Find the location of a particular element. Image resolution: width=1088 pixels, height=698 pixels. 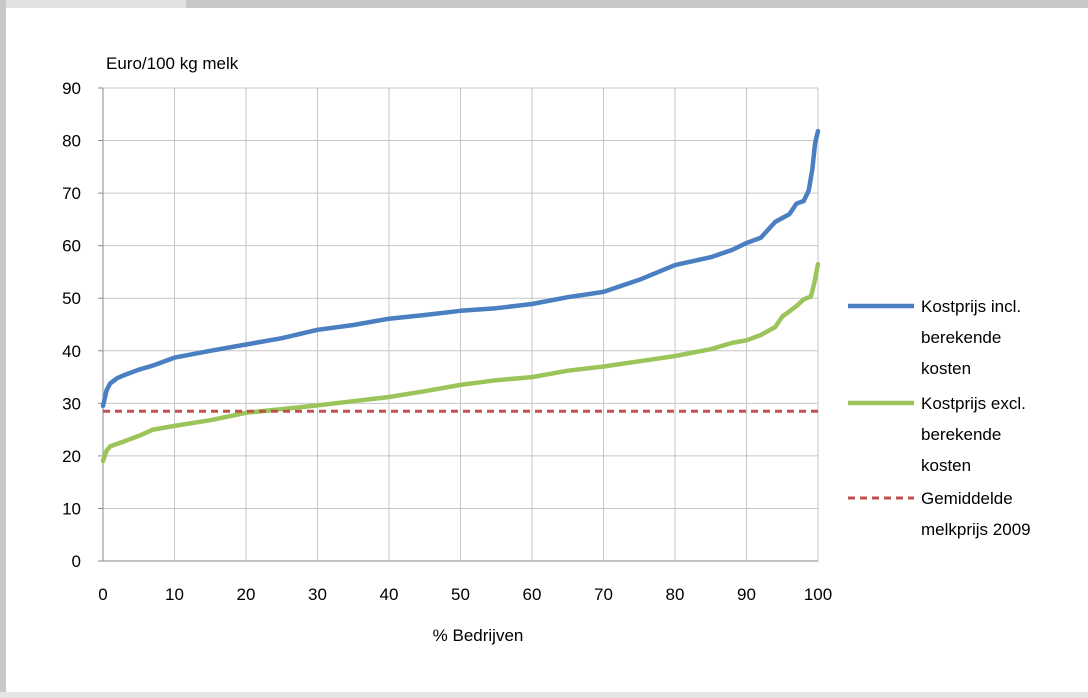

y-tick-label: 40 is located at coordinates (71, 351).